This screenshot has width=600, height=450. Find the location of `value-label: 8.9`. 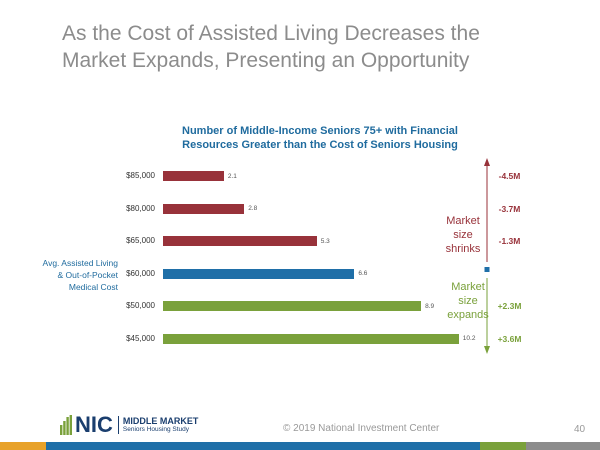

value-label: 8.9 is located at coordinates (430, 306).